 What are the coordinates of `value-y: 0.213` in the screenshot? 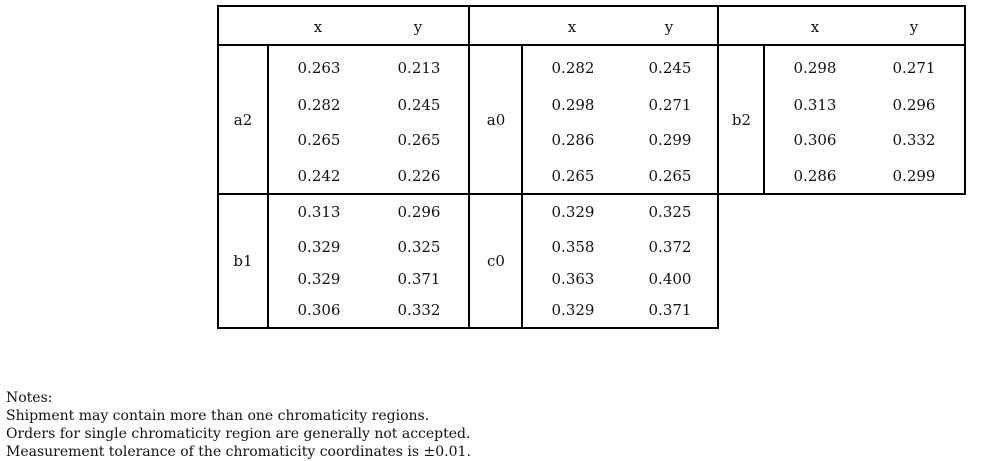 It's located at (419, 68).